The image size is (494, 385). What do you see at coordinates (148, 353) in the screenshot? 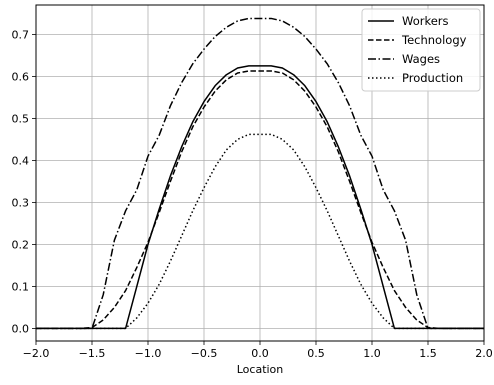
I see `x-tick-label: −1.0` at bounding box center [148, 353].